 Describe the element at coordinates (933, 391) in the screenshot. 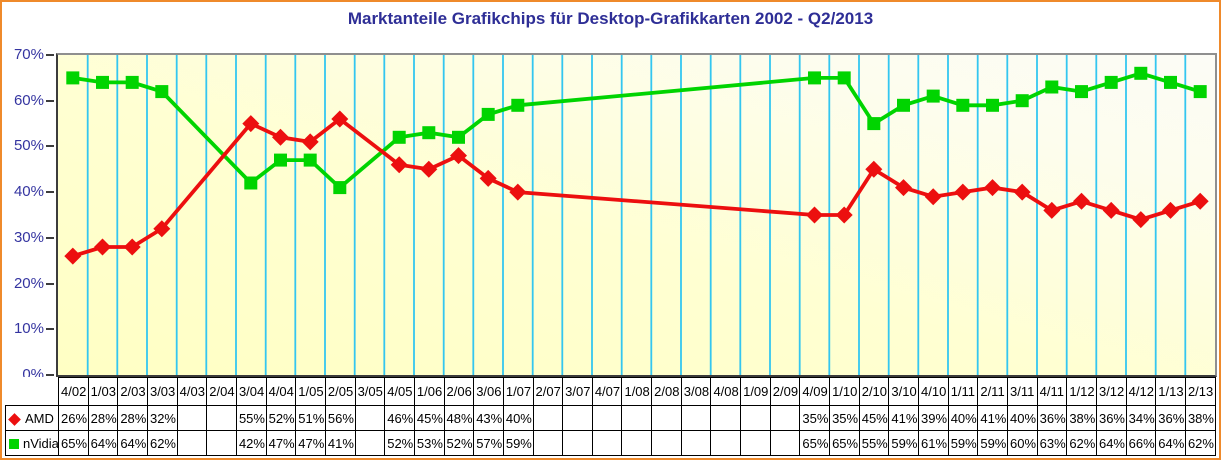

I see `column-header: 4/10` at that location.